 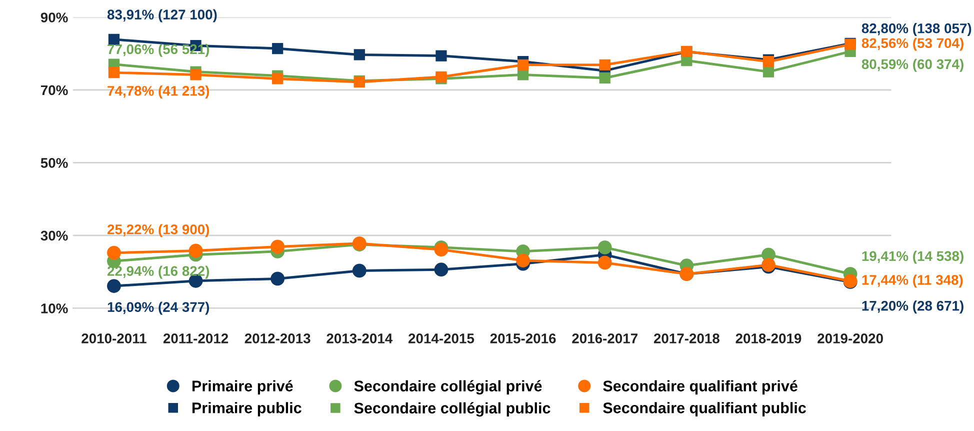 I want to click on x-tick-label: 2010-2011, so click(x=114, y=339).